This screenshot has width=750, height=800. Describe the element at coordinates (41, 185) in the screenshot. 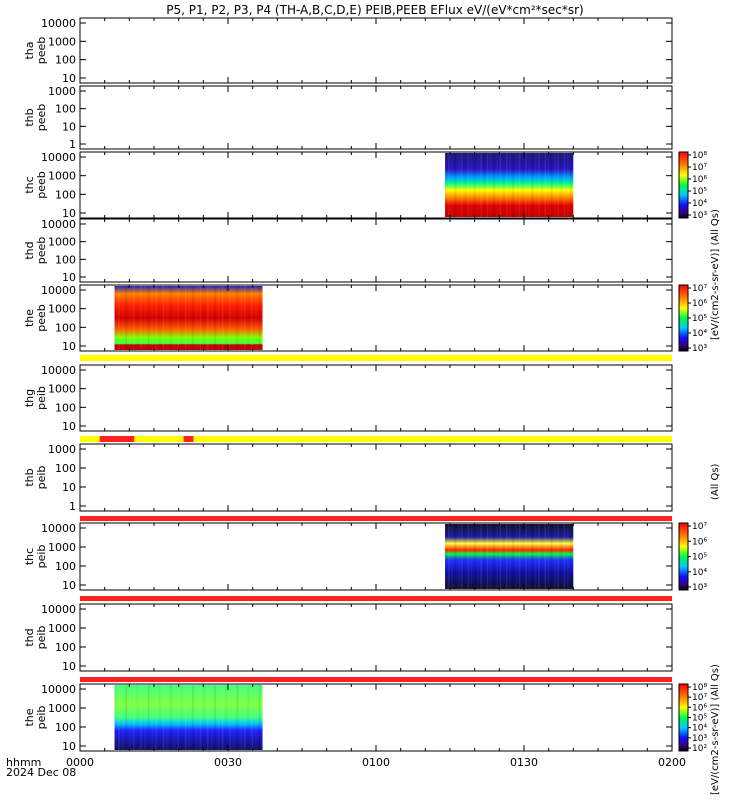

I see `panel-label-instrument: peeb` at that location.